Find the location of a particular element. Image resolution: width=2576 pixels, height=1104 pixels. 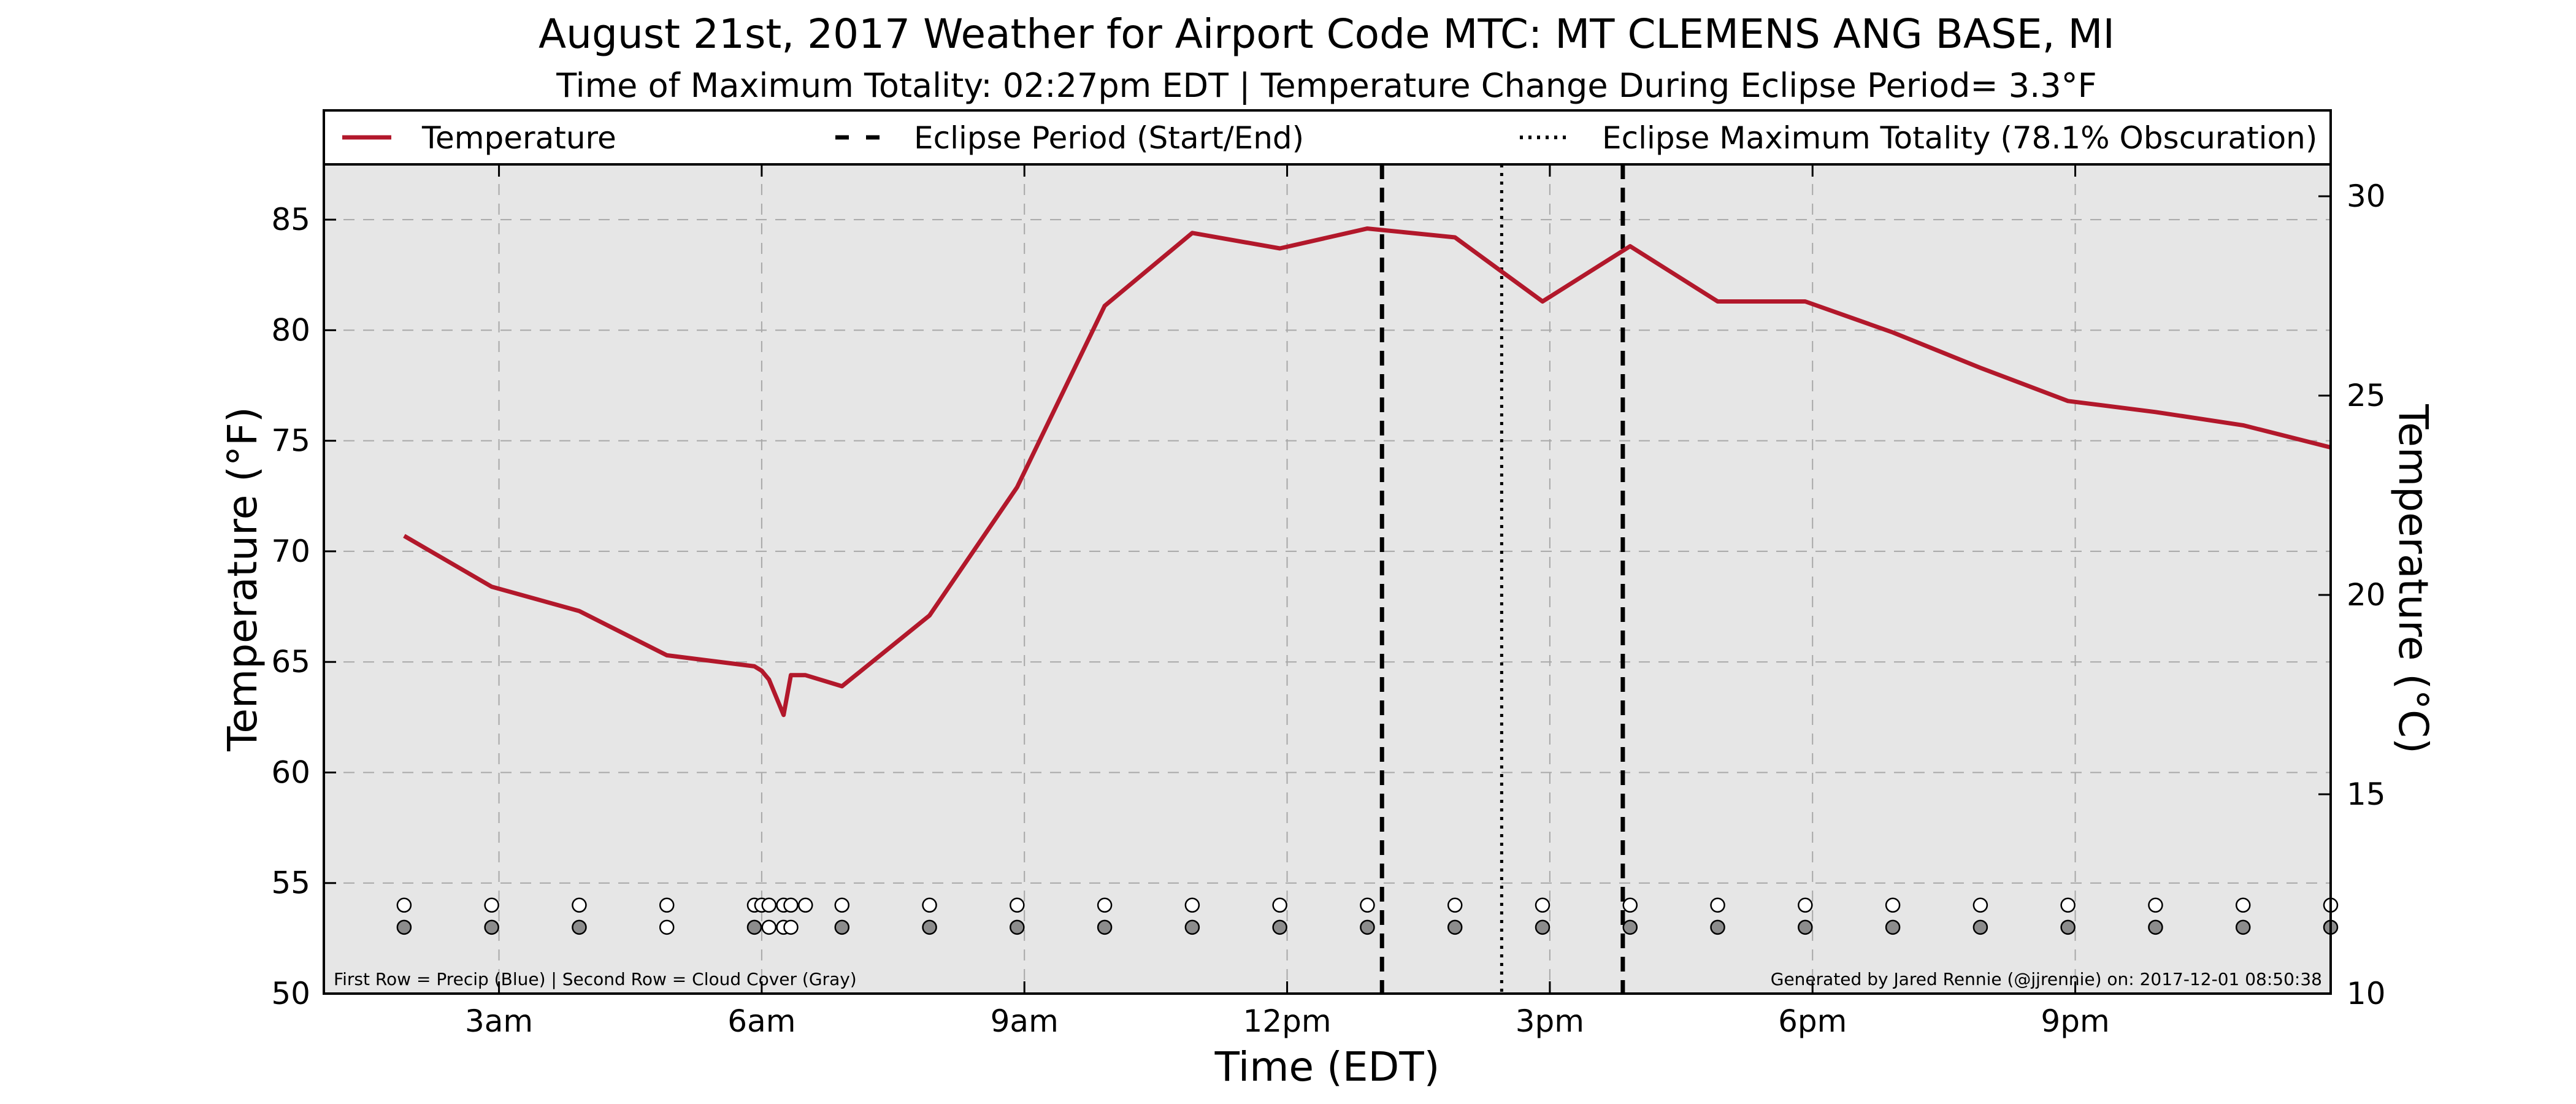

y-tick-label: 50 is located at coordinates (290, 993).